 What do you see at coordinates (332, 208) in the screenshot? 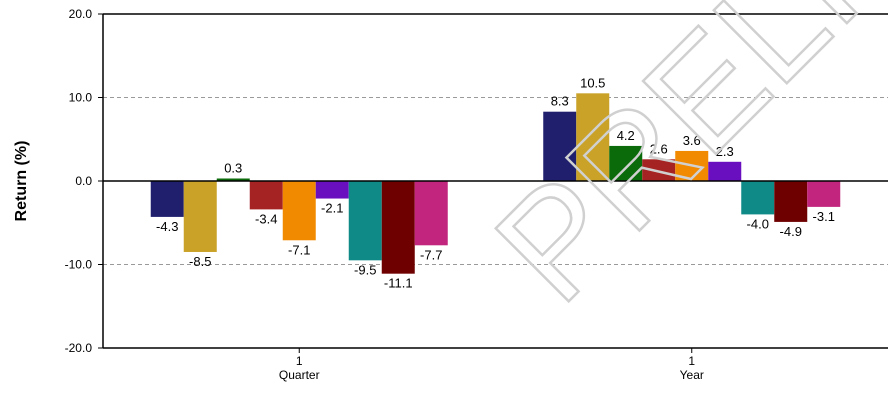
I see `data-label: -2.1` at bounding box center [332, 208].